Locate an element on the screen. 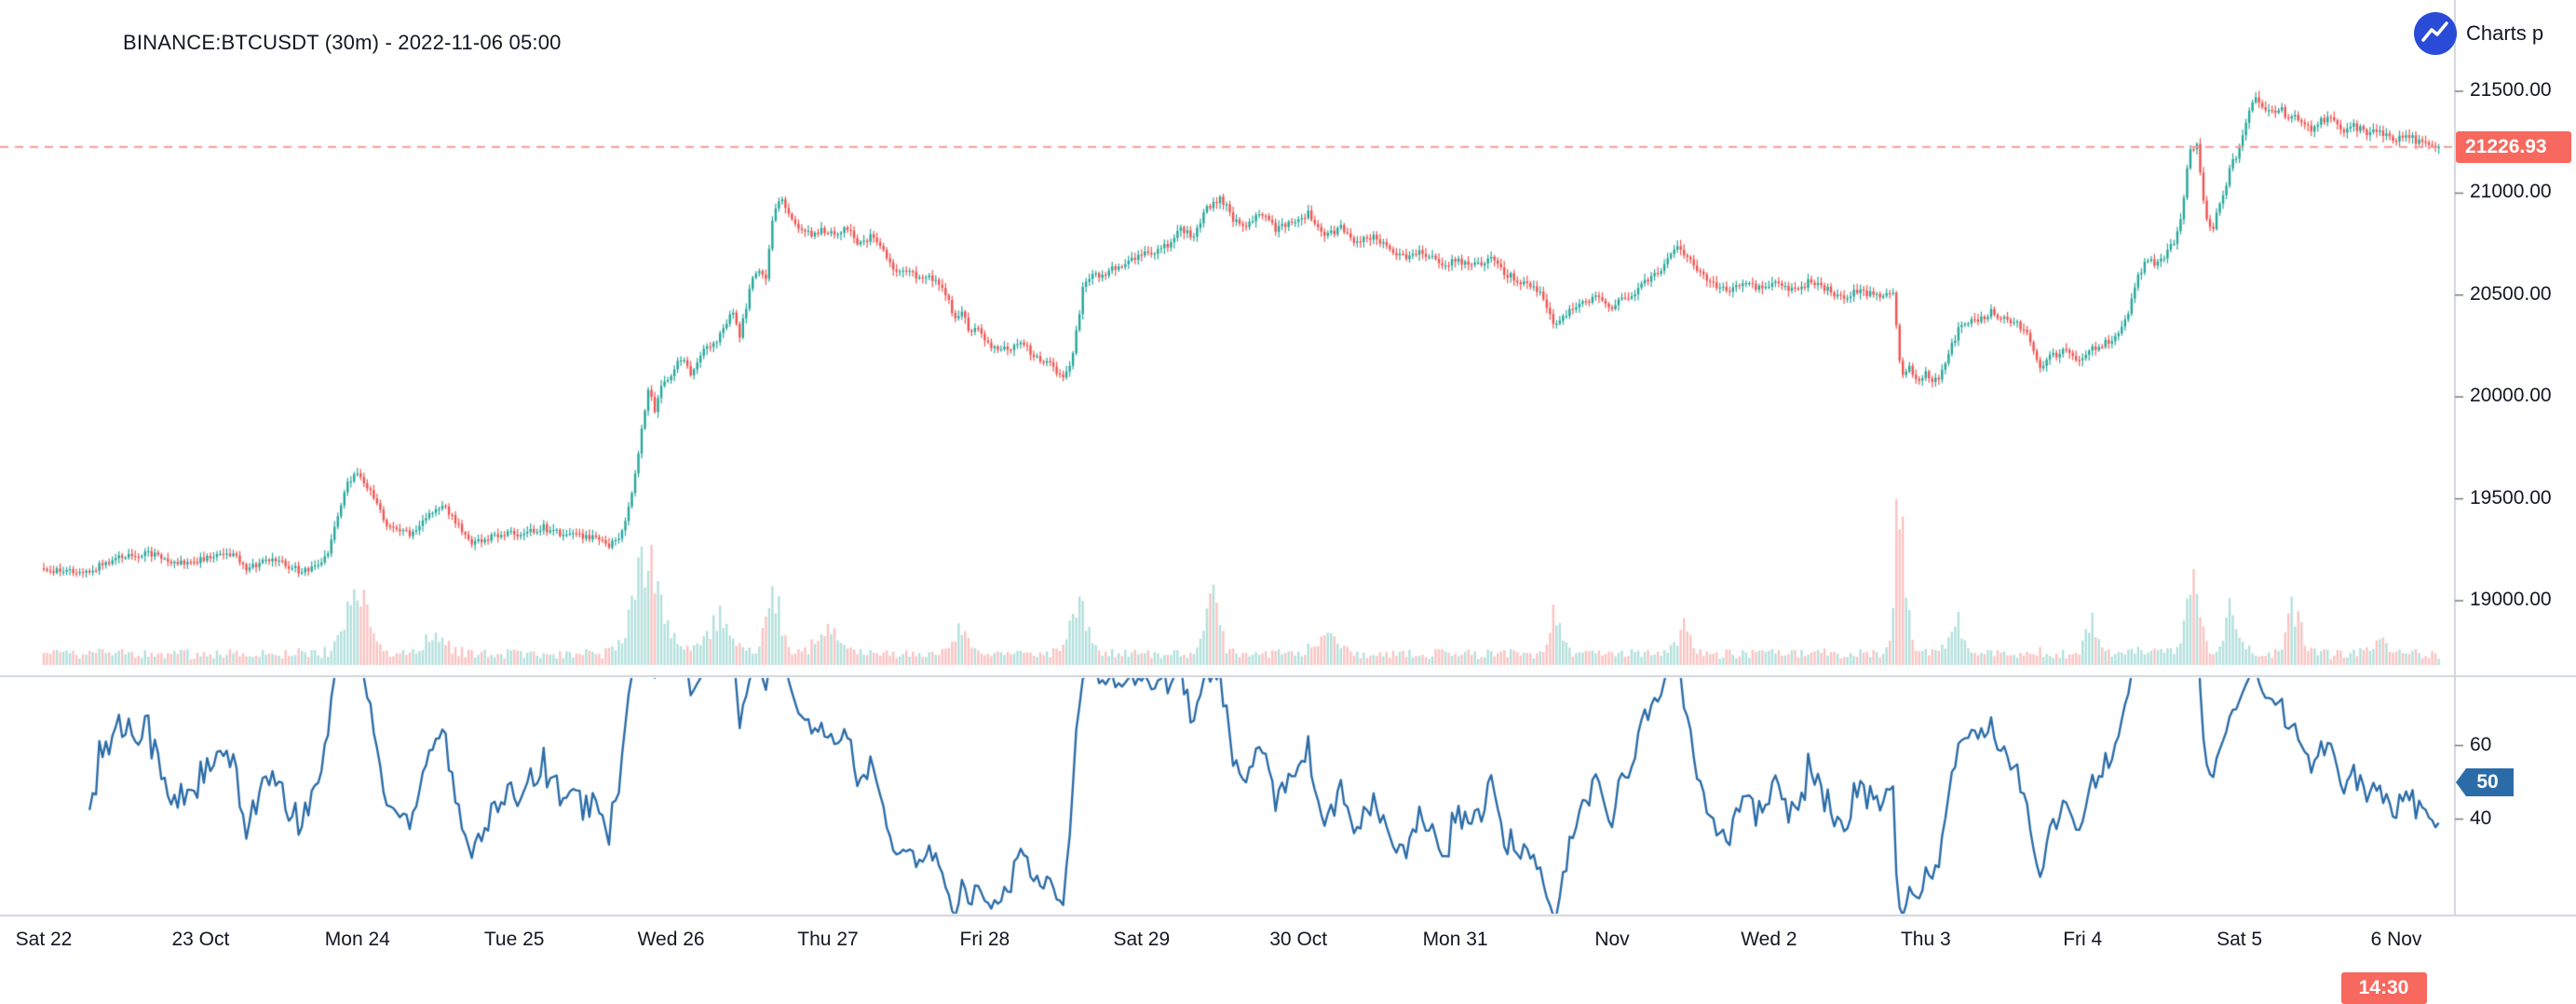 The image size is (2576, 1004). last-time-badge: 14:30 is located at coordinates (2383, 988).